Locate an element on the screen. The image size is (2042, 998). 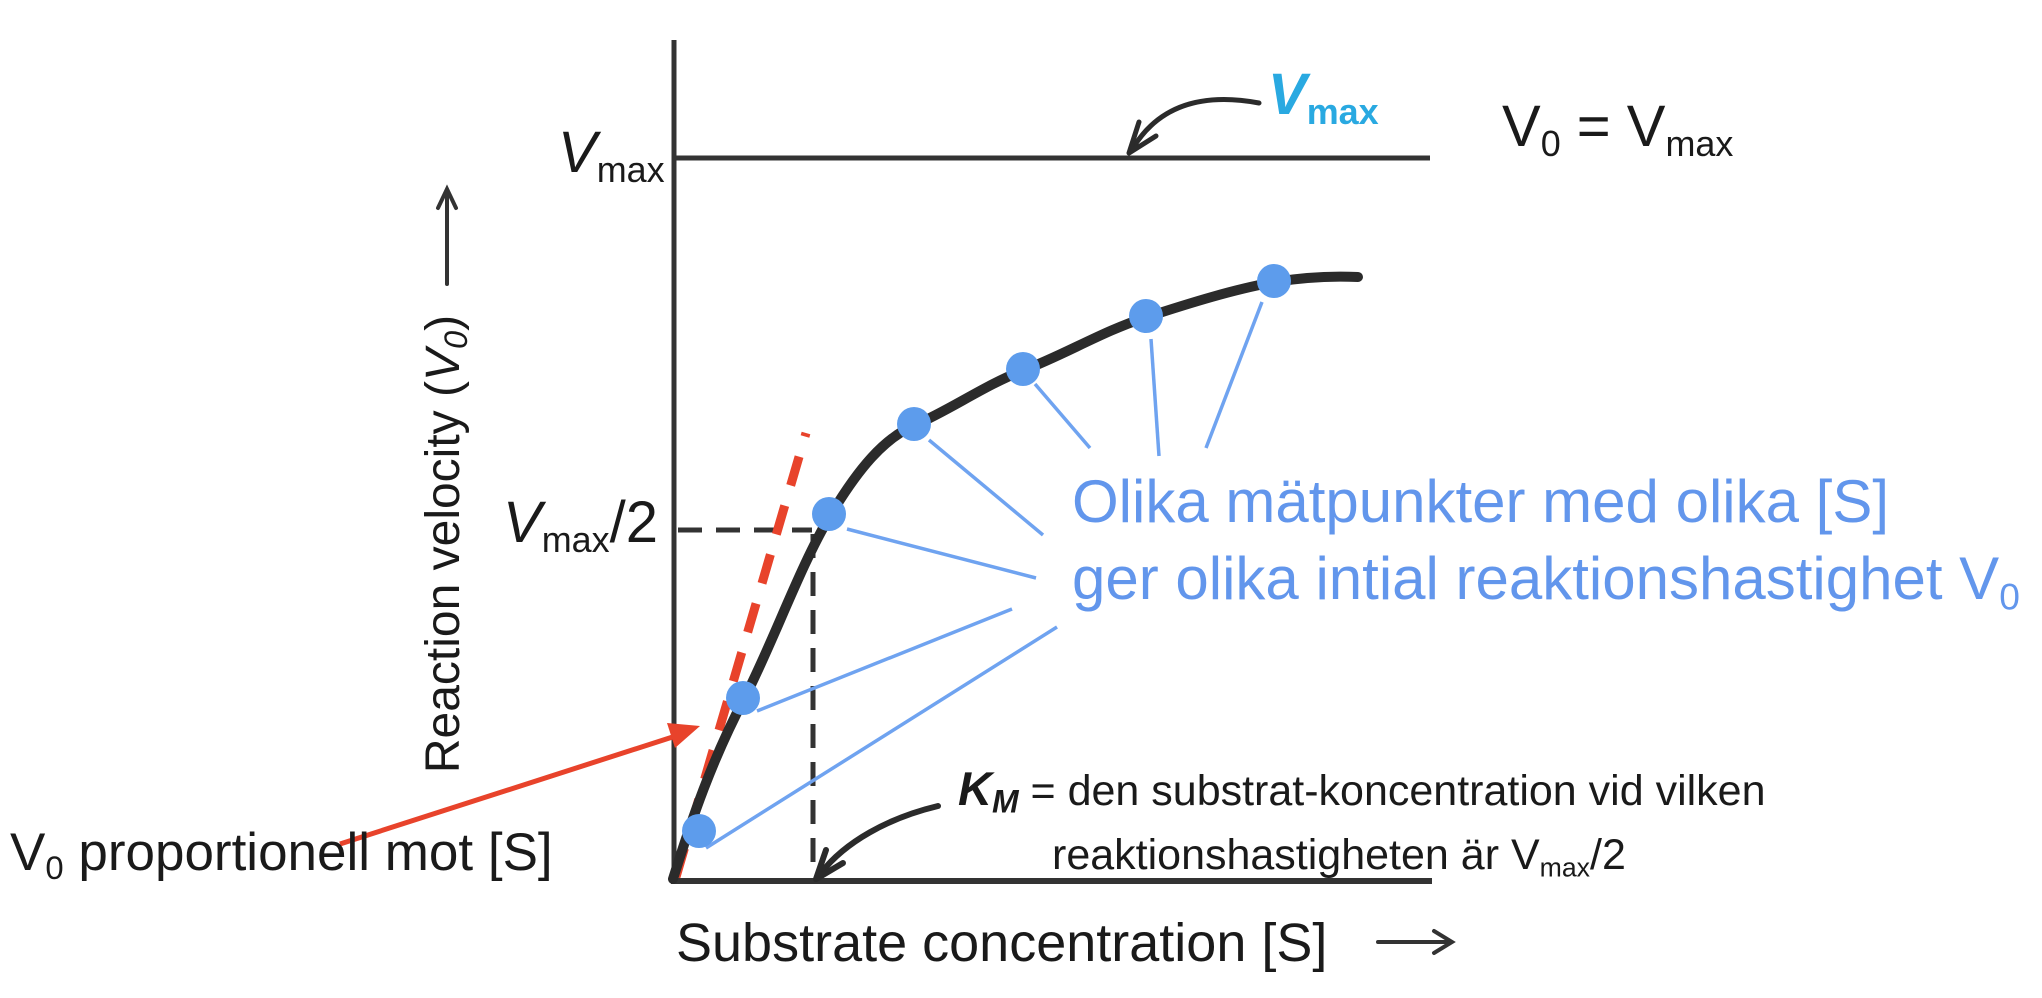
vmax-half-v-symbol: V is located at coordinates (522, 522).